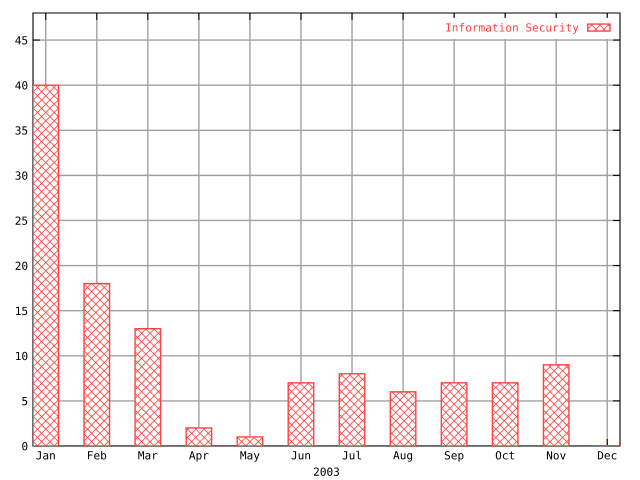  Describe the element at coordinates (25, 401) in the screenshot. I see `y-tick-label: 5` at that location.